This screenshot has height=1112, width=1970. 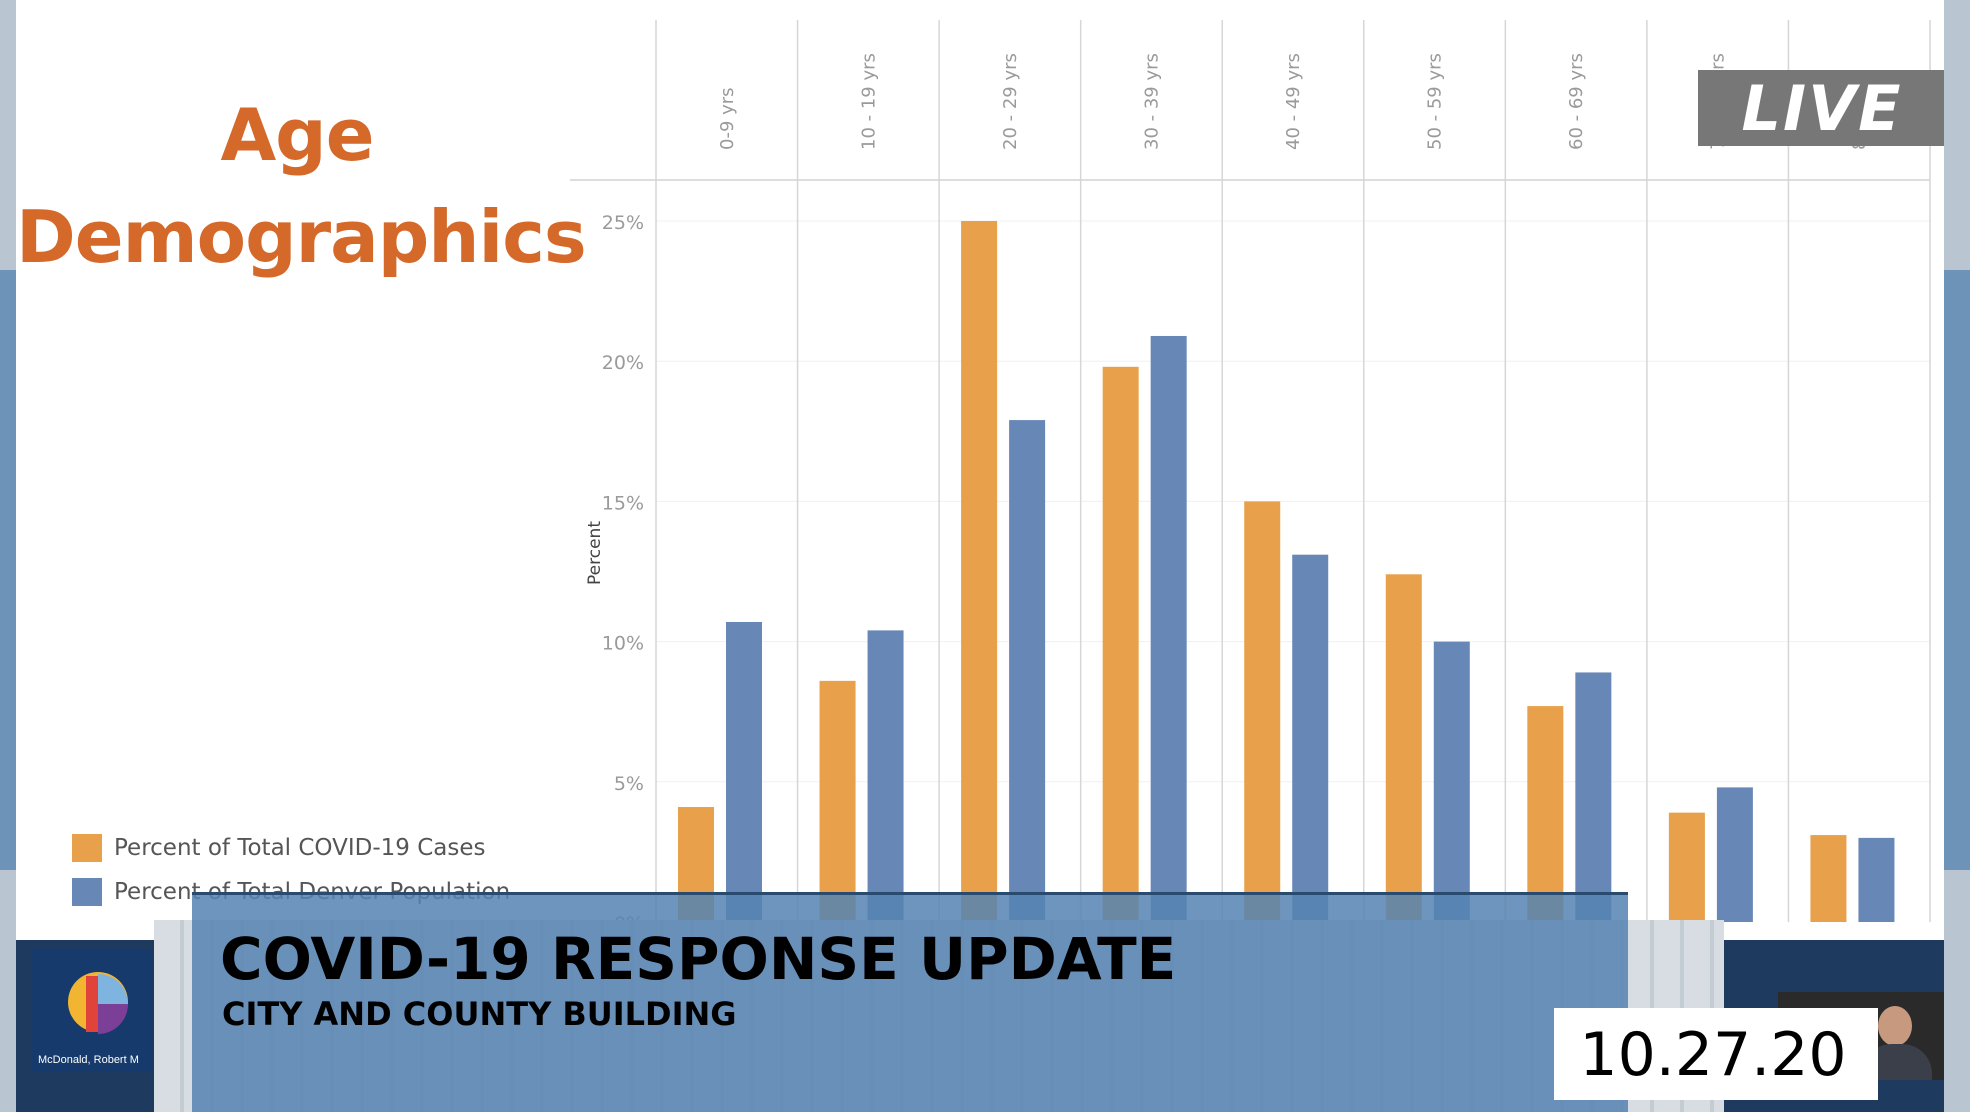 I want to click on slide-title-line2: Demographics, so click(x=301, y=237).